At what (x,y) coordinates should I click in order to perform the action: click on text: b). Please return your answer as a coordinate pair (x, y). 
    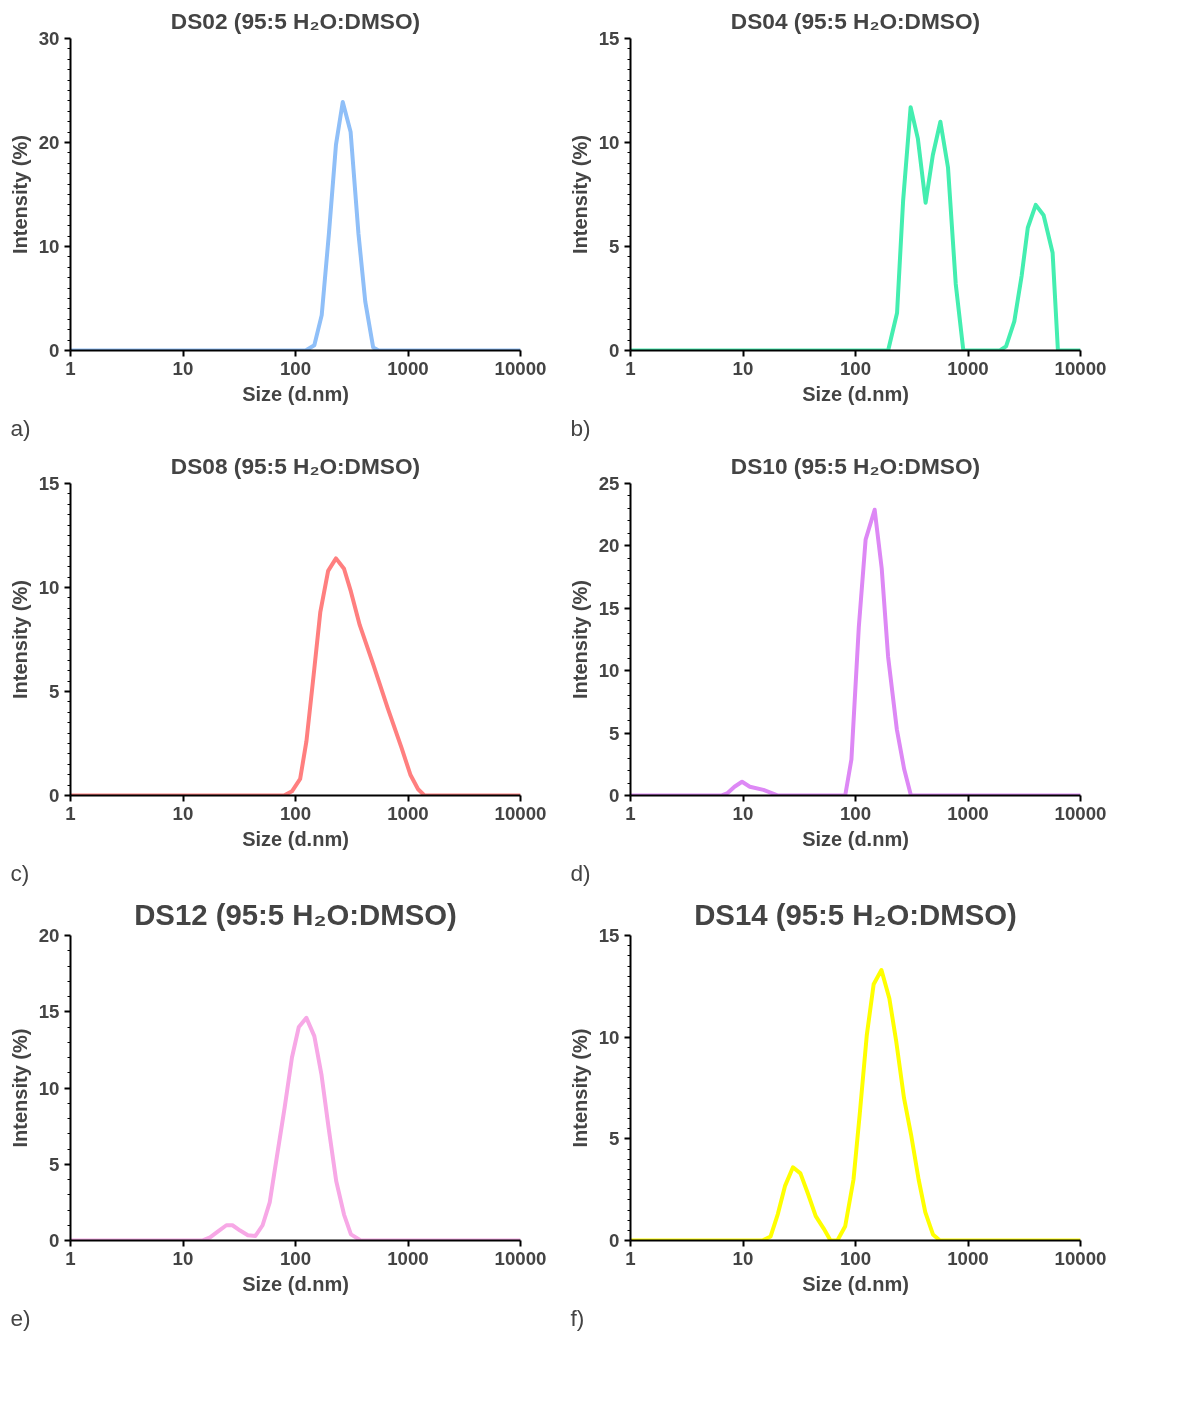
    Looking at the image, I should click on (580, 427).